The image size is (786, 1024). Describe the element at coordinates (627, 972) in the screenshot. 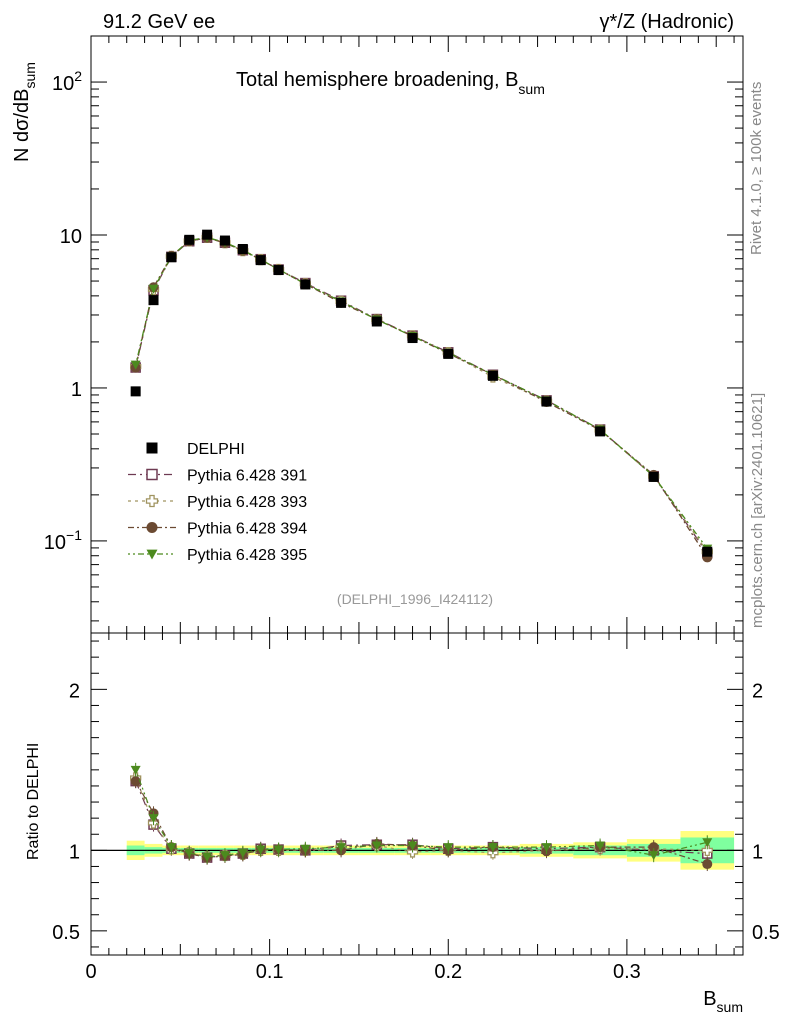

I see `x-tick-label: 0.3` at that location.